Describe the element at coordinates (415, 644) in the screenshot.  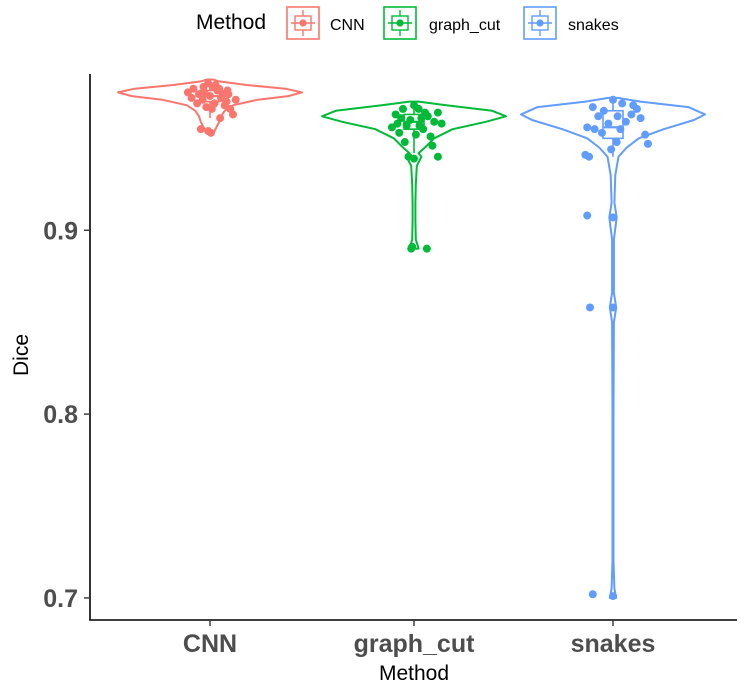
I see `x-tick-label: graph_cut` at that location.